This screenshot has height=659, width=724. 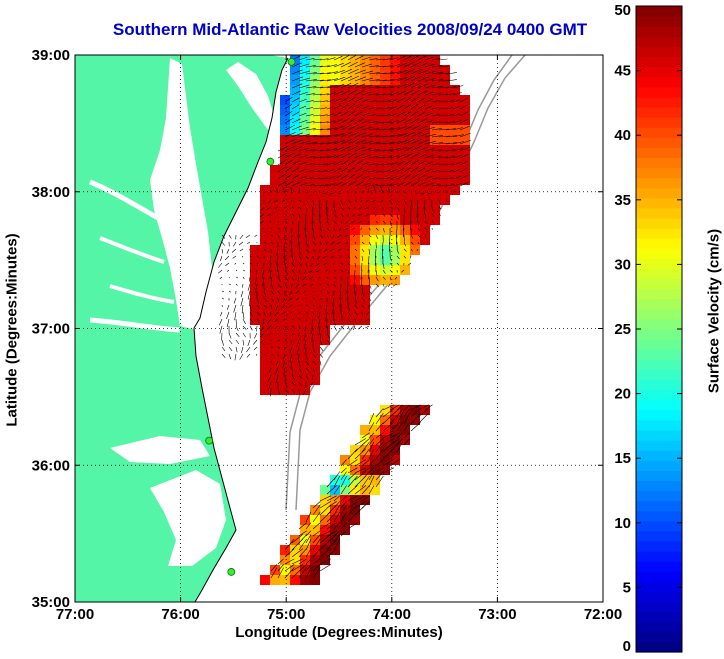 What do you see at coordinates (714, 311) in the screenshot?
I see `colorbar-label: Surface Velocity (cm/s)` at bounding box center [714, 311].